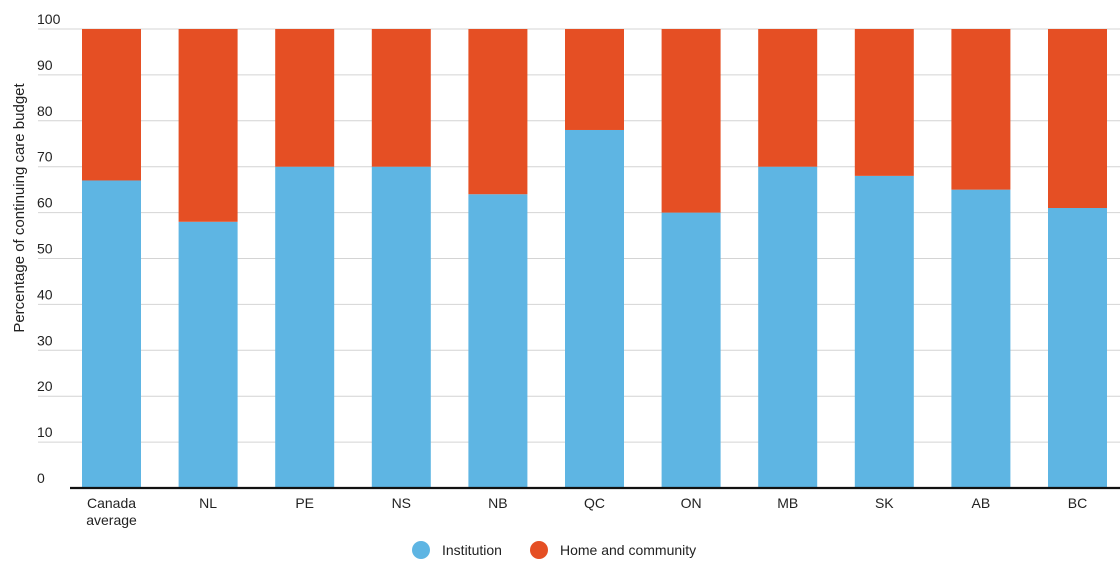  What do you see at coordinates (45, 111) in the screenshot?
I see `y-tick-label: 80` at bounding box center [45, 111].